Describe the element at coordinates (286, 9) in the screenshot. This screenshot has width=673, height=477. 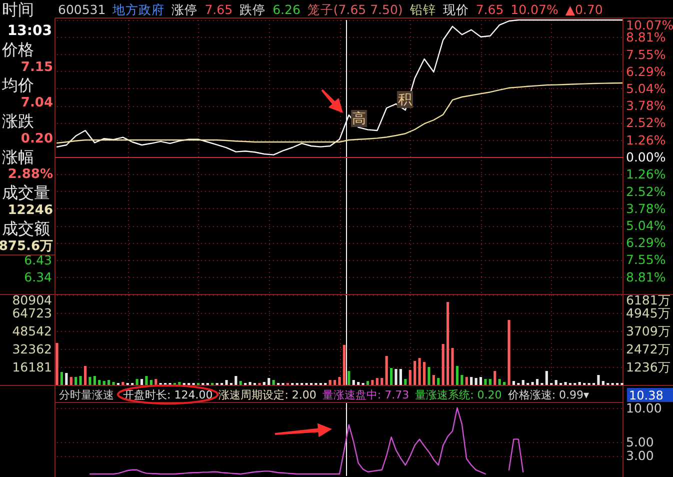
I see `text: 6.26` at that location.